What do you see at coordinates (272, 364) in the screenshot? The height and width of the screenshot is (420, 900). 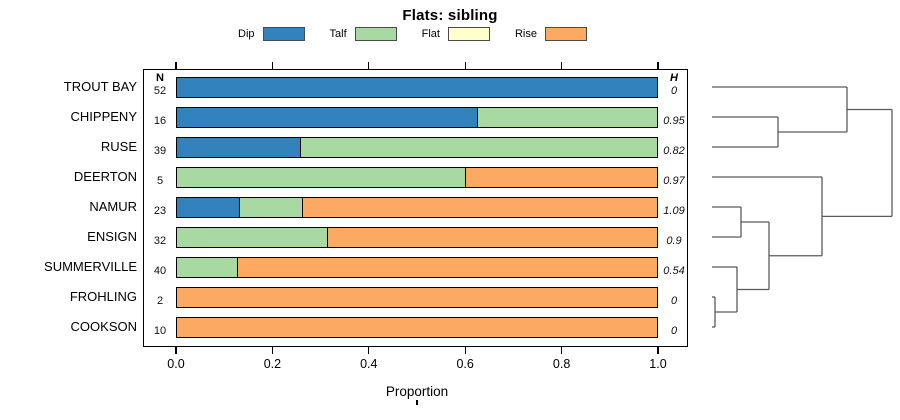 I see `x-tick-label: 0.2` at bounding box center [272, 364].